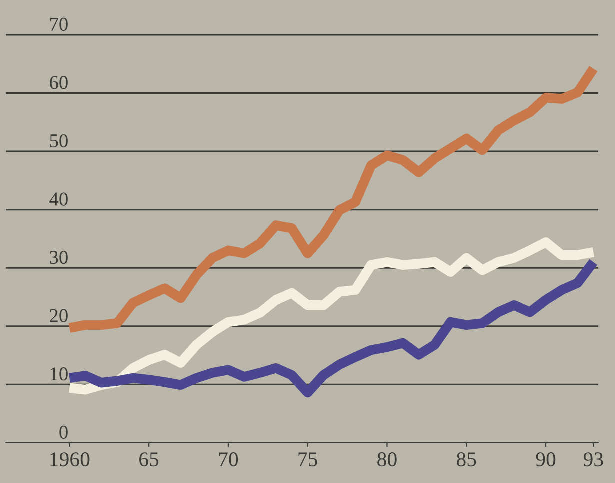  What do you see at coordinates (308, 459) in the screenshot?
I see `x-tick-label: 75` at bounding box center [308, 459].